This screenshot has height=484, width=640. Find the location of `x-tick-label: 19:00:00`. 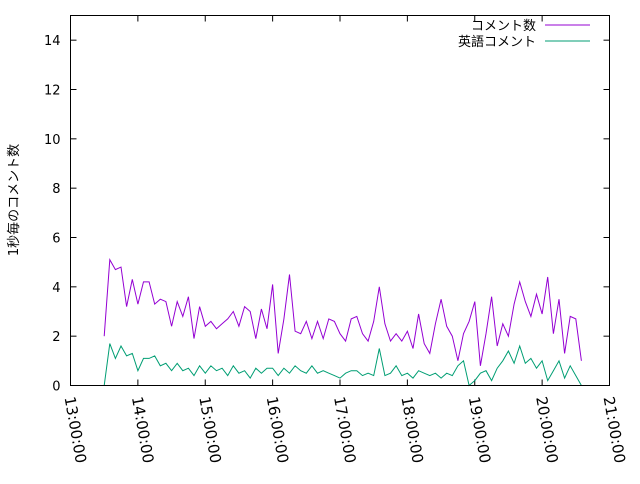

x-tick-label: 19:00:00 is located at coordinates (479, 429).